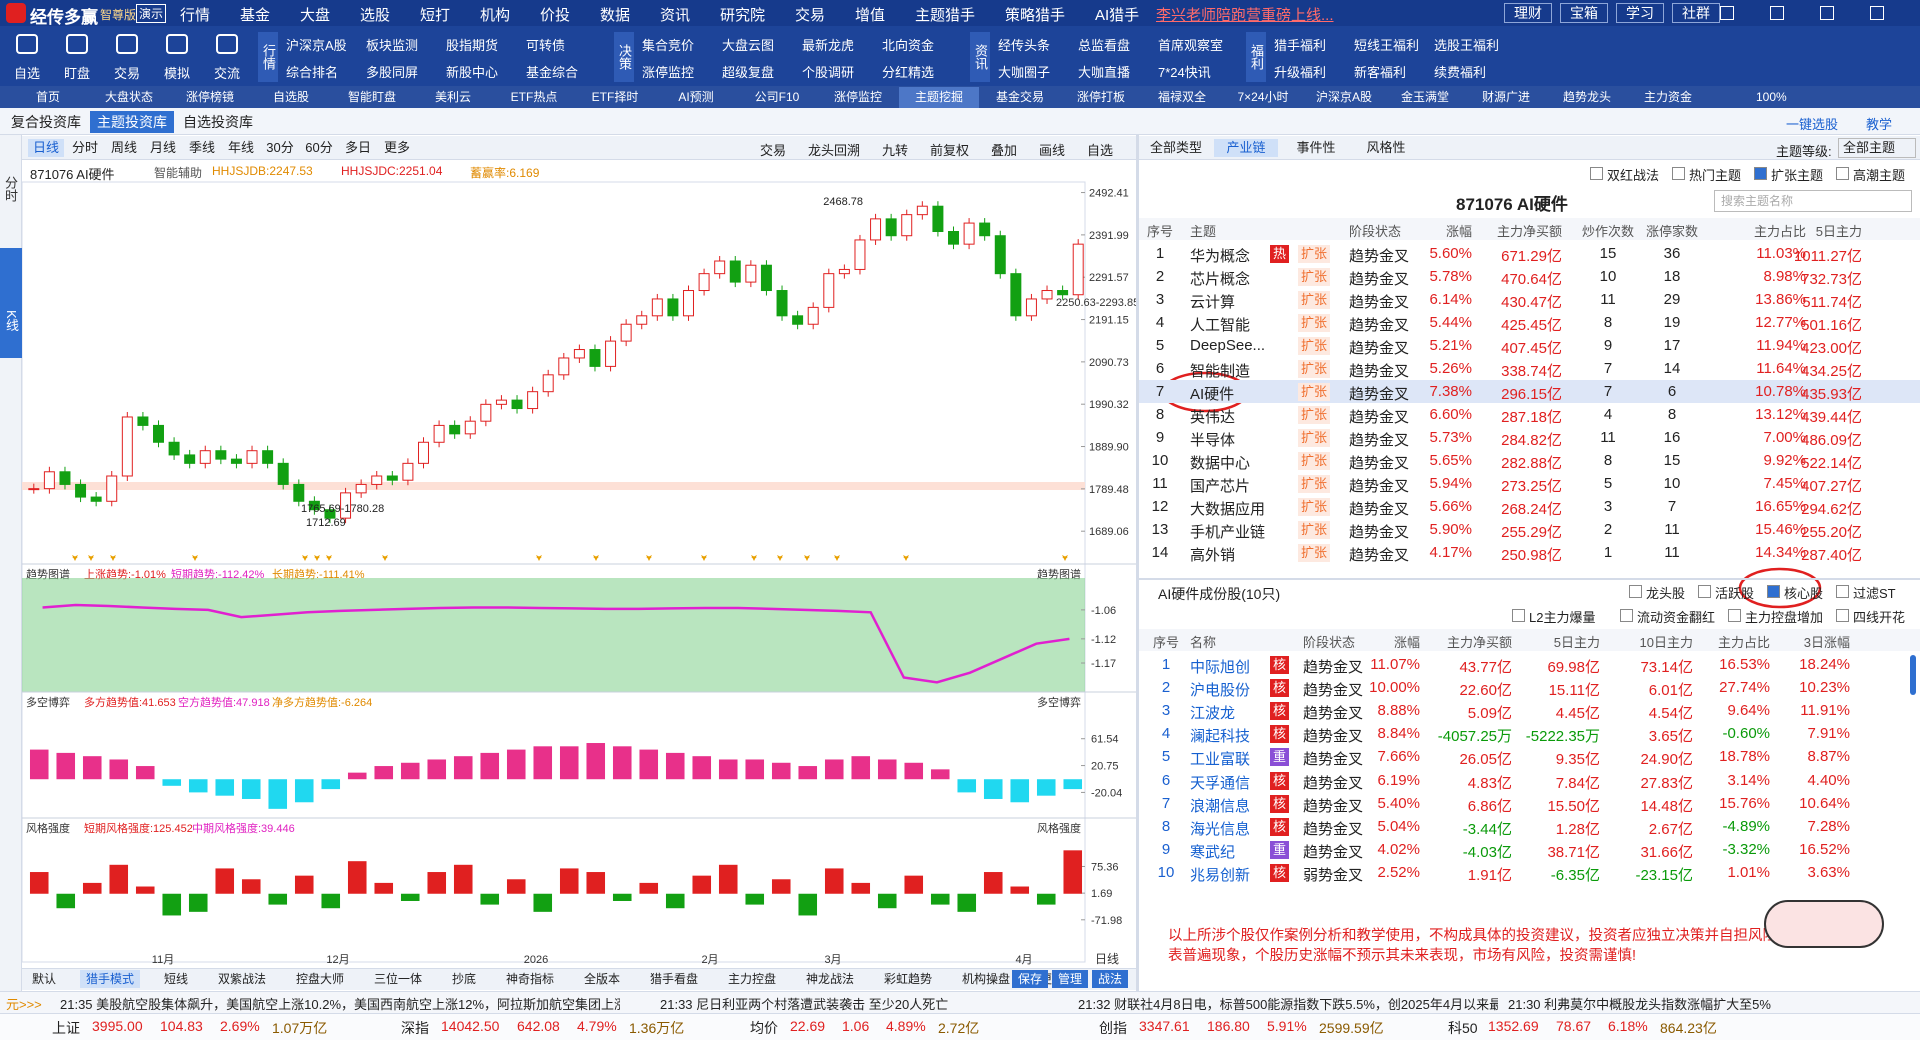 The width and height of the screenshot is (1920, 1040). What do you see at coordinates (1505, 97) in the screenshot?
I see `tab: 财源广进` at bounding box center [1505, 97].